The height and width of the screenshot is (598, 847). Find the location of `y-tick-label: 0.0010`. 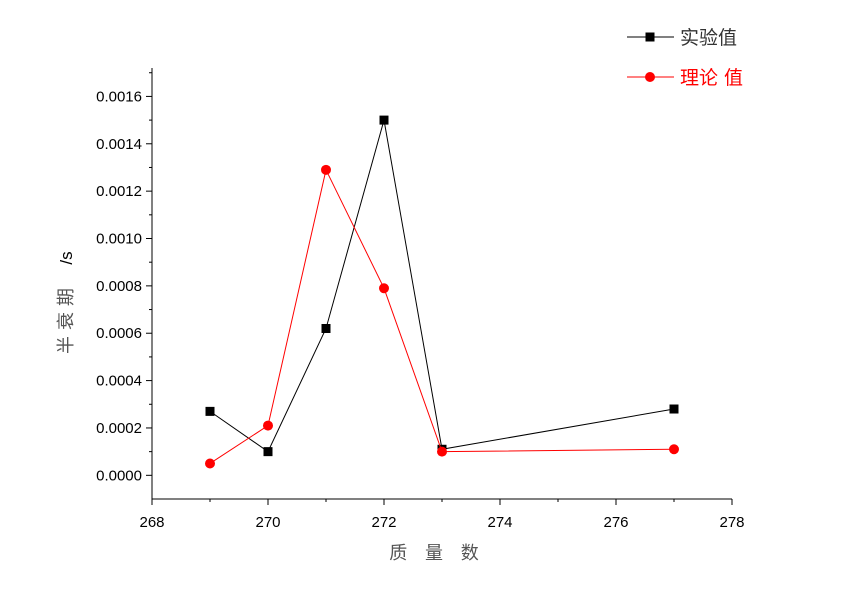

y-tick-label: 0.0010 is located at coordinates (119, 239).